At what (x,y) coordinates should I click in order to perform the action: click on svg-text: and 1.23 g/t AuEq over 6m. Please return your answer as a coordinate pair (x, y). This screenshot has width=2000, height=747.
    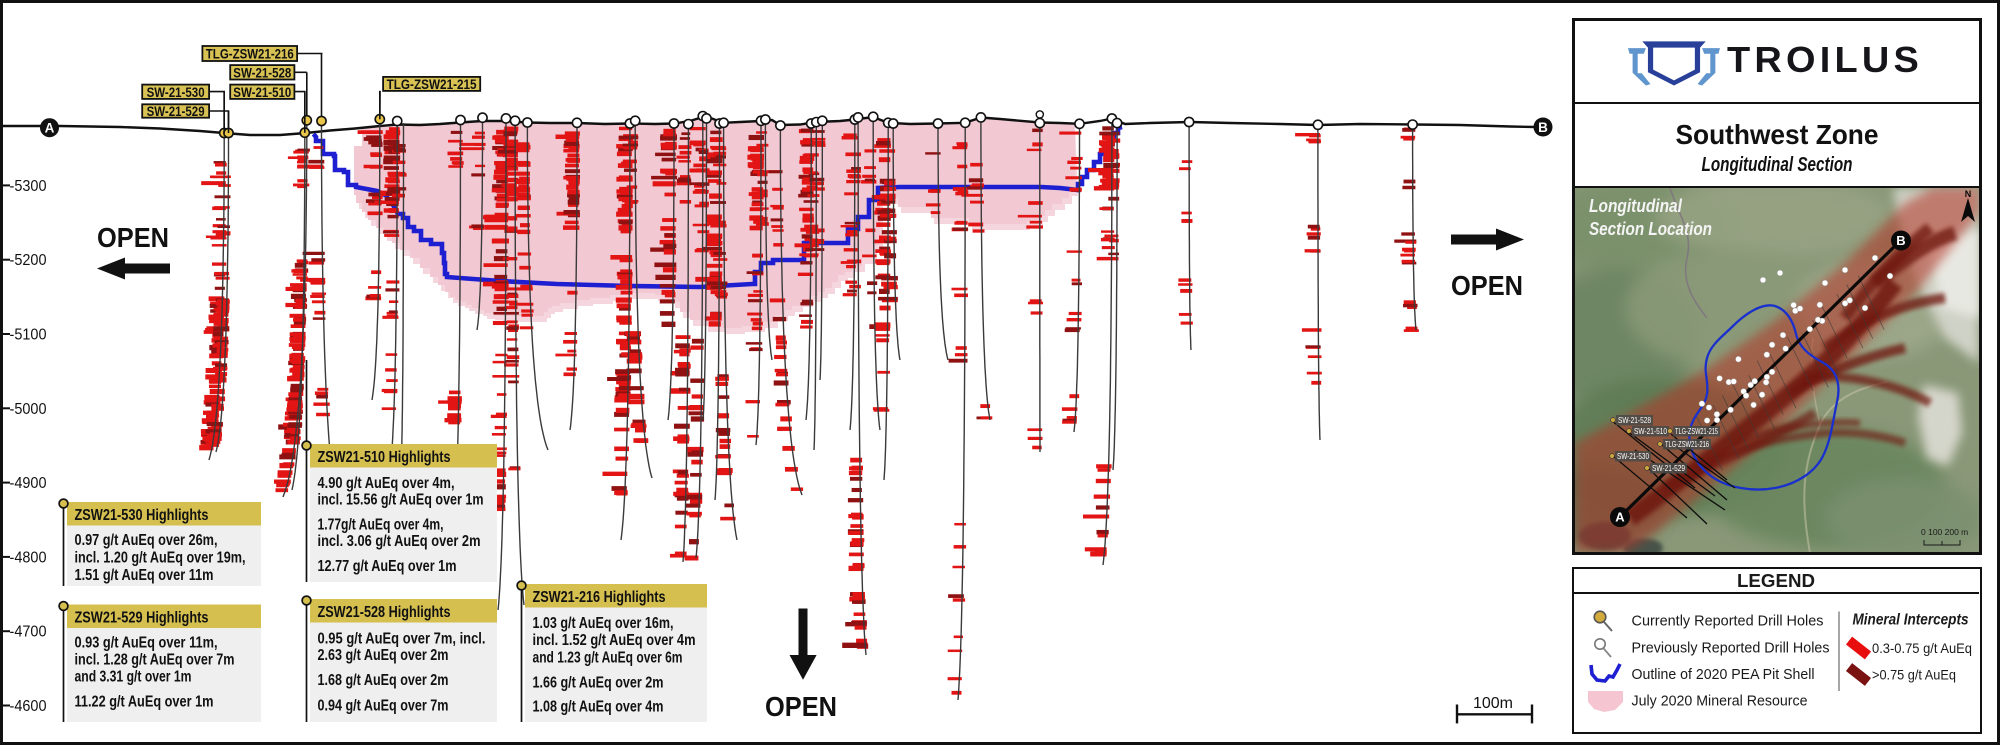
    Looking at the image, I should click on (608, 658).